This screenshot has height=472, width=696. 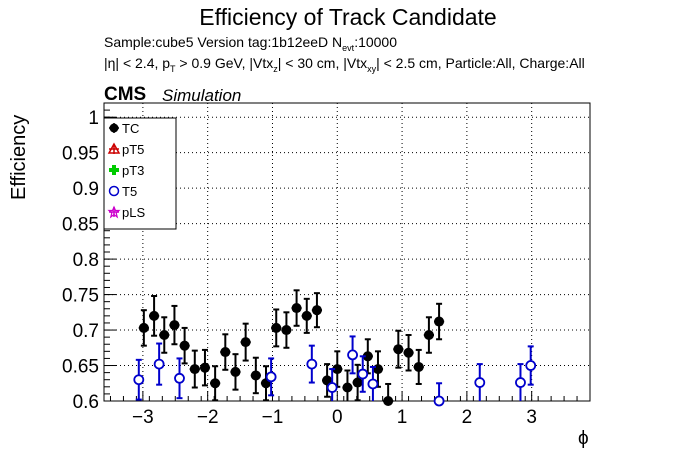 What do you see at coordinates (223, 42) in the screenshot?
I see `subtitle-sample-text: Sample:cube5 Version tag:1b12eeD N` at bounding box center [223, 42].